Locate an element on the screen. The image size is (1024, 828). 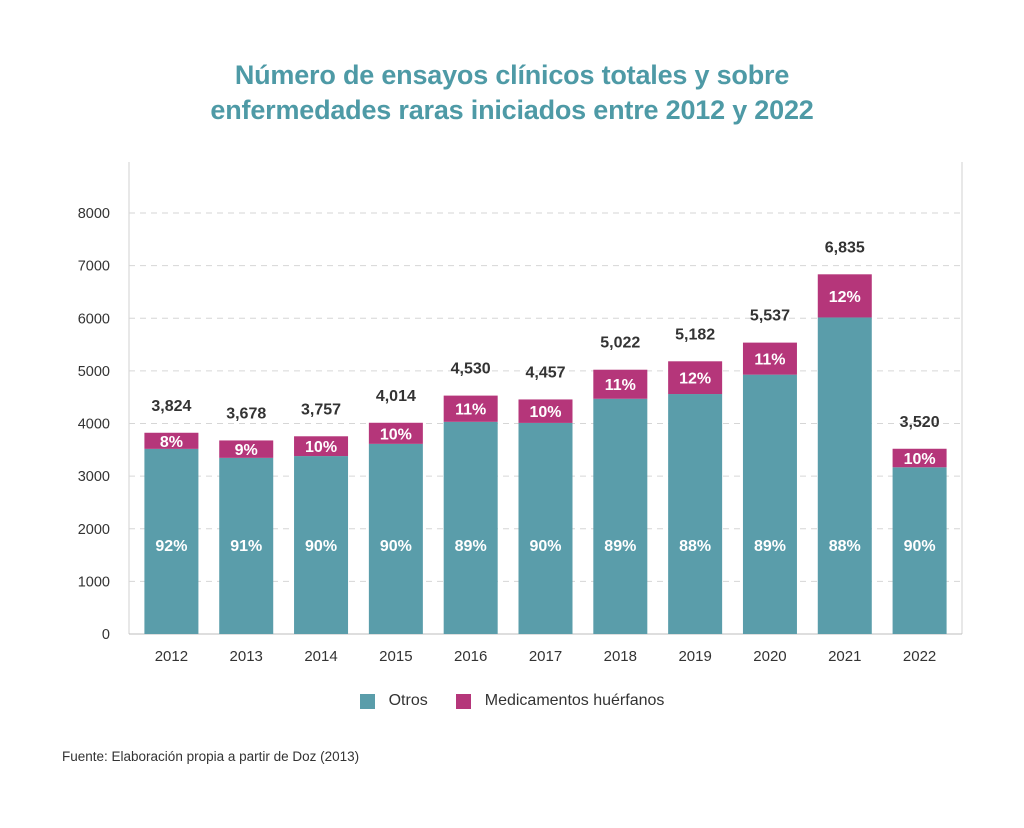
y-tick-label-7000: 7000 is located at coordinates (94, 267).